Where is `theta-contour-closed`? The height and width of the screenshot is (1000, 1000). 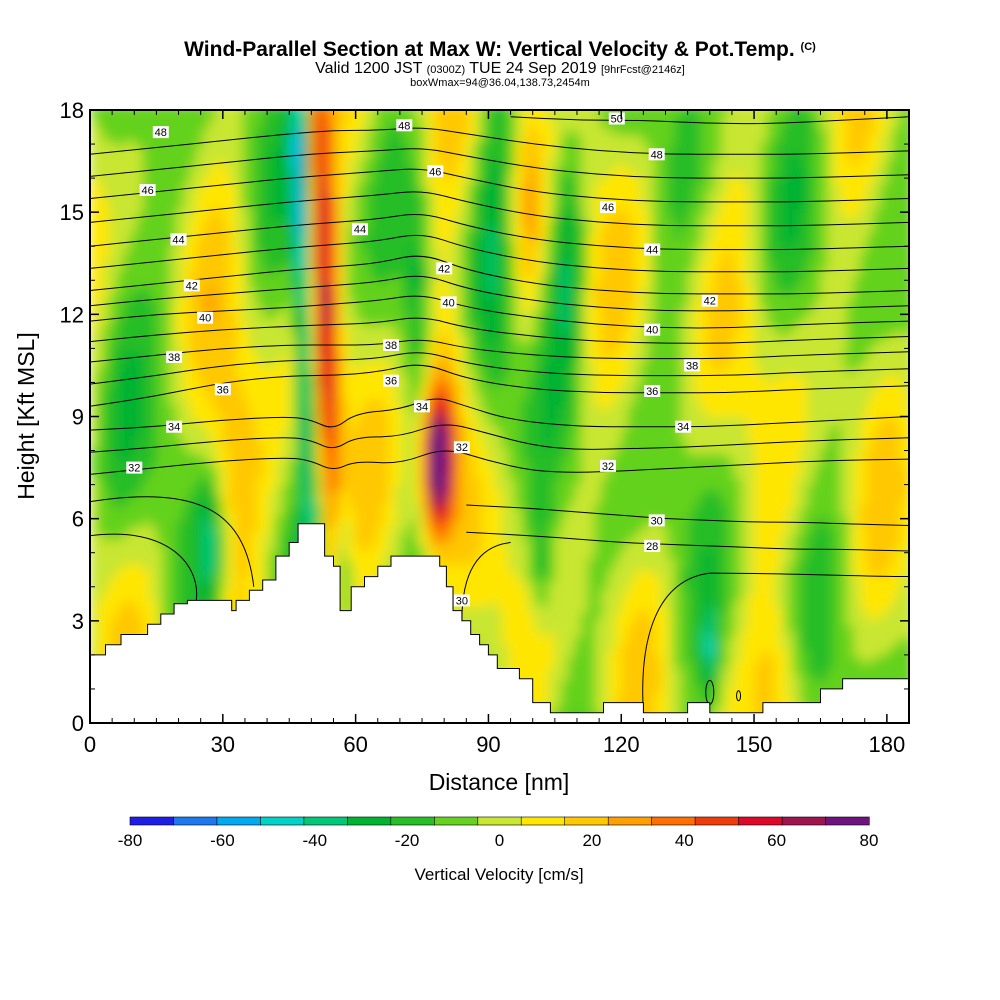
theta-contour-closed is located at coordinates (739, 696).